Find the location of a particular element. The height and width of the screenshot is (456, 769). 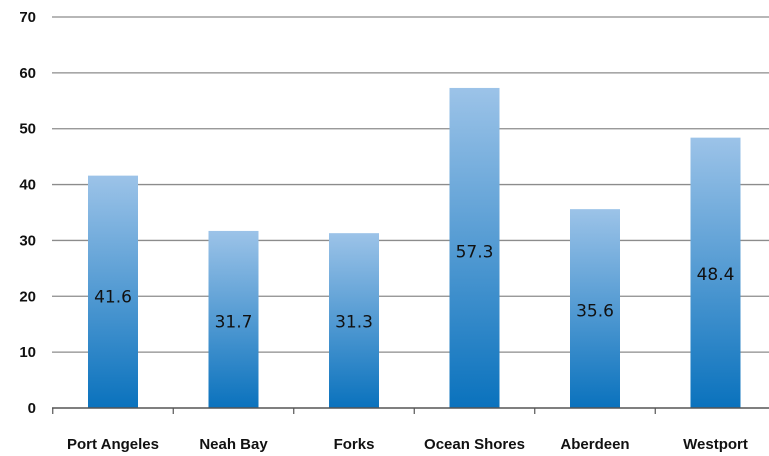

y-tick-label: 40 is located at coordinates (27, 185).